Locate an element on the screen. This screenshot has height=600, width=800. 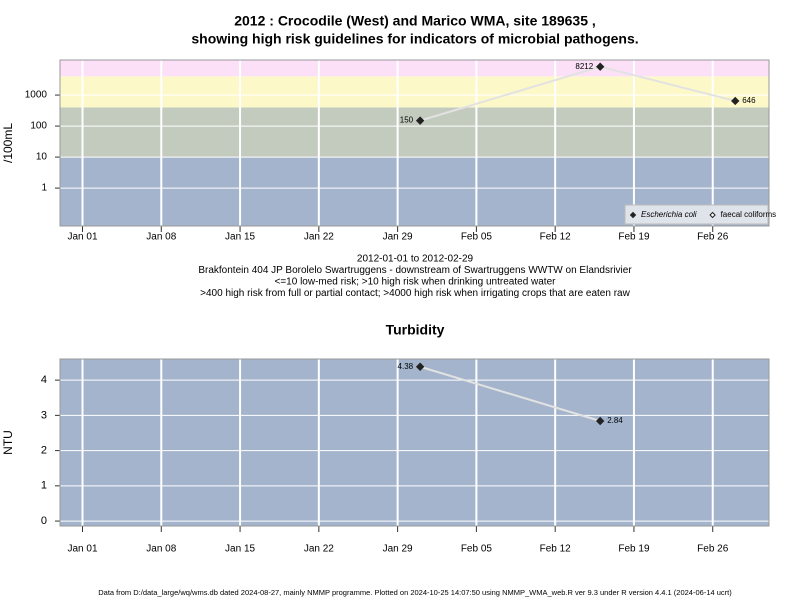
y-axis-label: /100mL is located at coordinates (8, 143).